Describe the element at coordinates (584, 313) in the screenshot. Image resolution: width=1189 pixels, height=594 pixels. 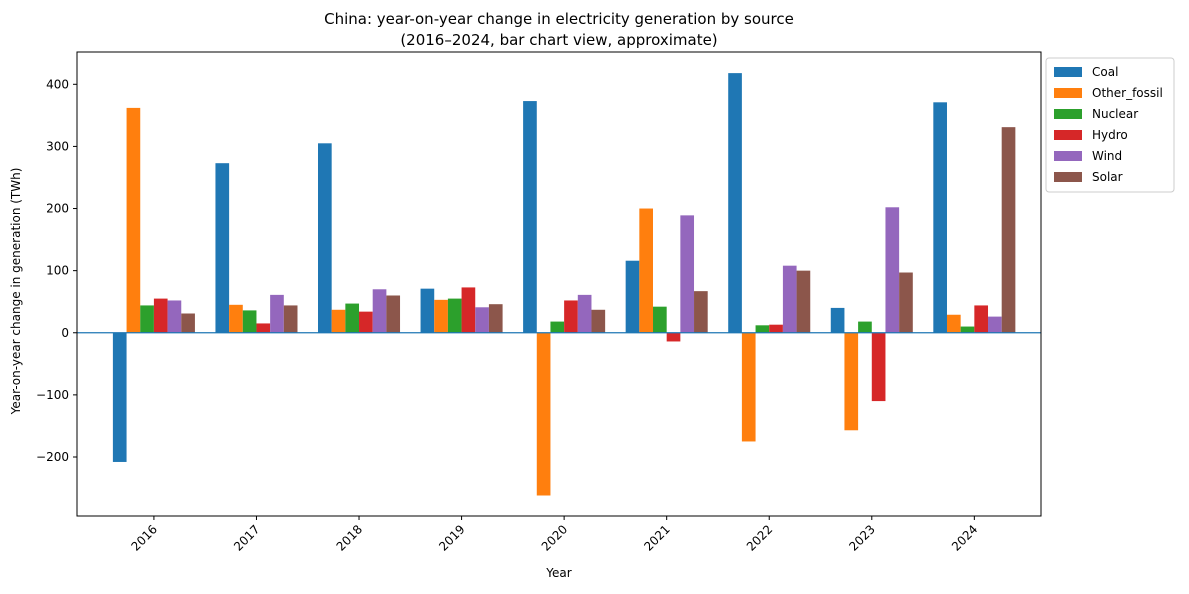
I see `bar-wind-2020` at that location.